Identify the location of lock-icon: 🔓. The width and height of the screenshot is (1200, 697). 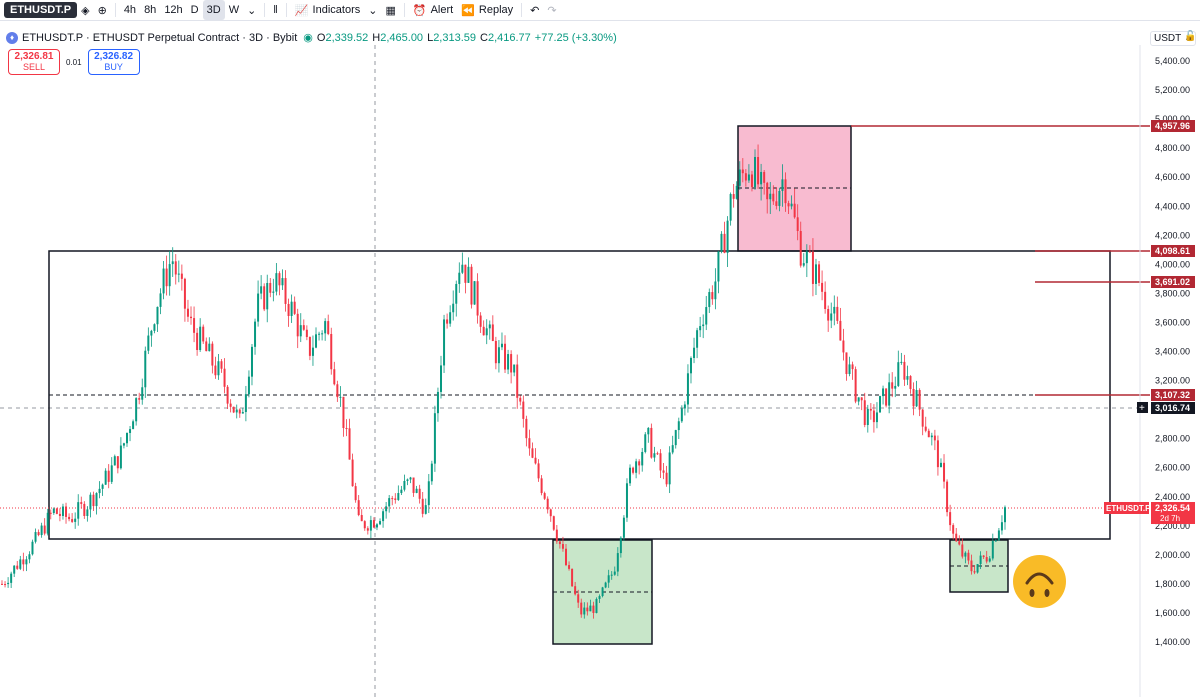
(1190, 36).